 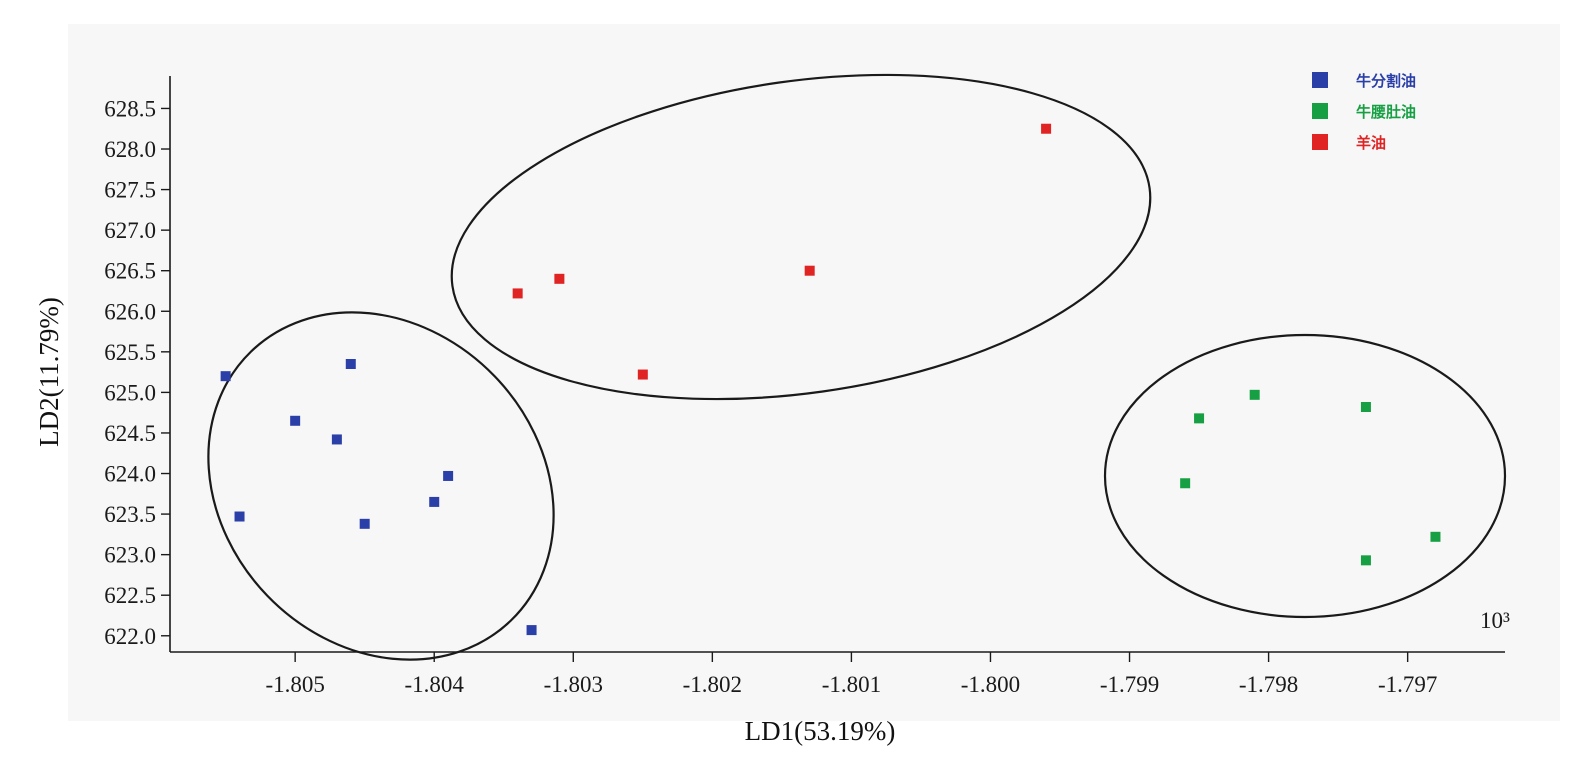 I want to click on y-tick-label: 626.0, so click(x=130, y=311).